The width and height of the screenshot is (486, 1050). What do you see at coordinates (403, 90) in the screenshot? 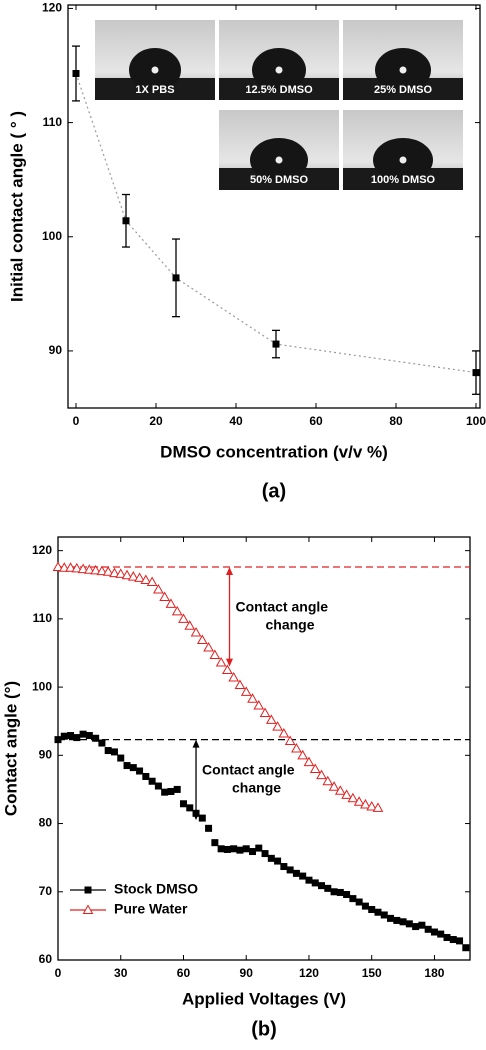
I see `inset-label: 25% DMSO` at bounding box center [403, 90].